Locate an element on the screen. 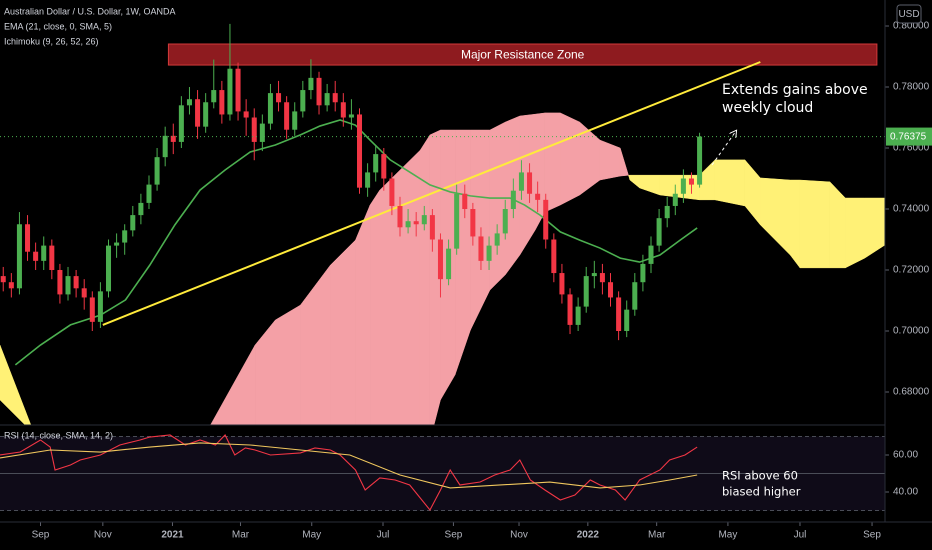  resistance-zone is located at coordinates (522, 54).